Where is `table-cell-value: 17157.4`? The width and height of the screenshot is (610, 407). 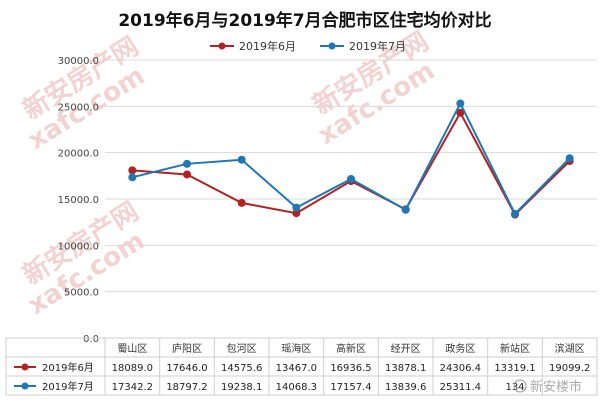
table-cell-value: 17157.4 is located at coordinates (350, 387).